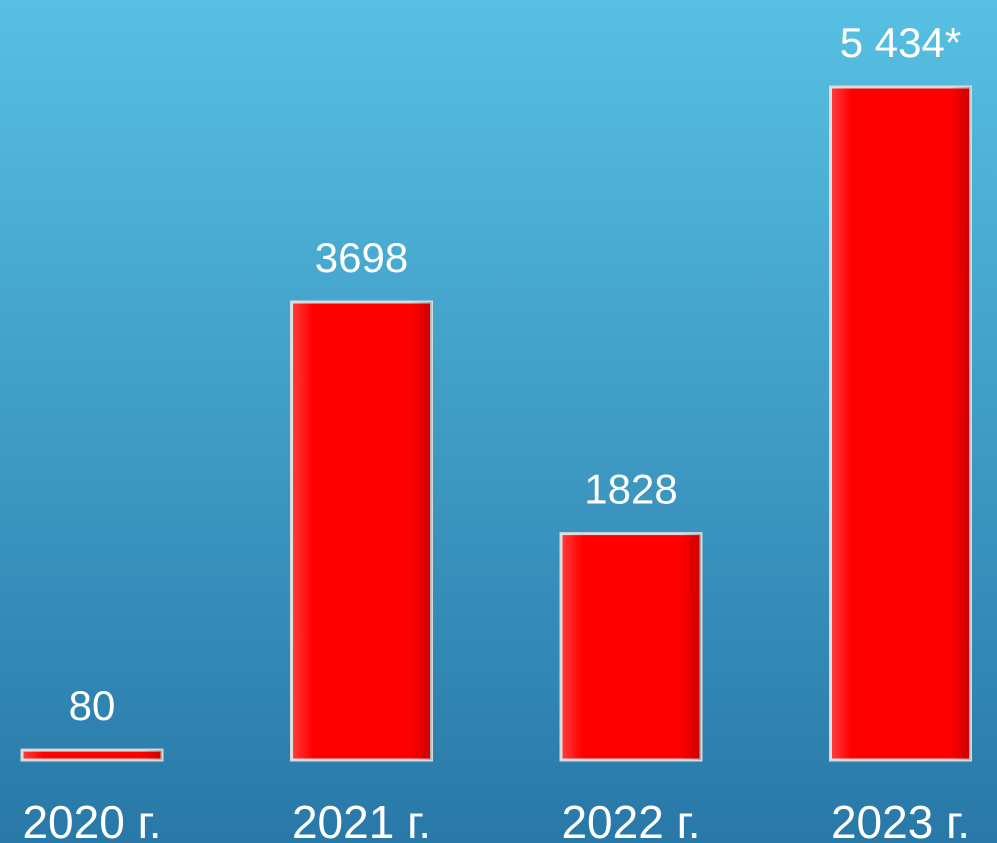  Describe the element at coordinates (92, 705) in the screenshot. I see `value-label: 80` at that location.